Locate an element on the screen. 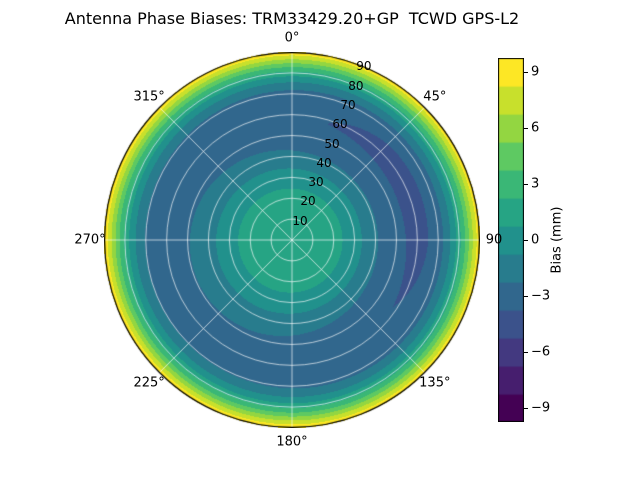  colorbar-tick-label: −6 is located at coordinates (541, 352).